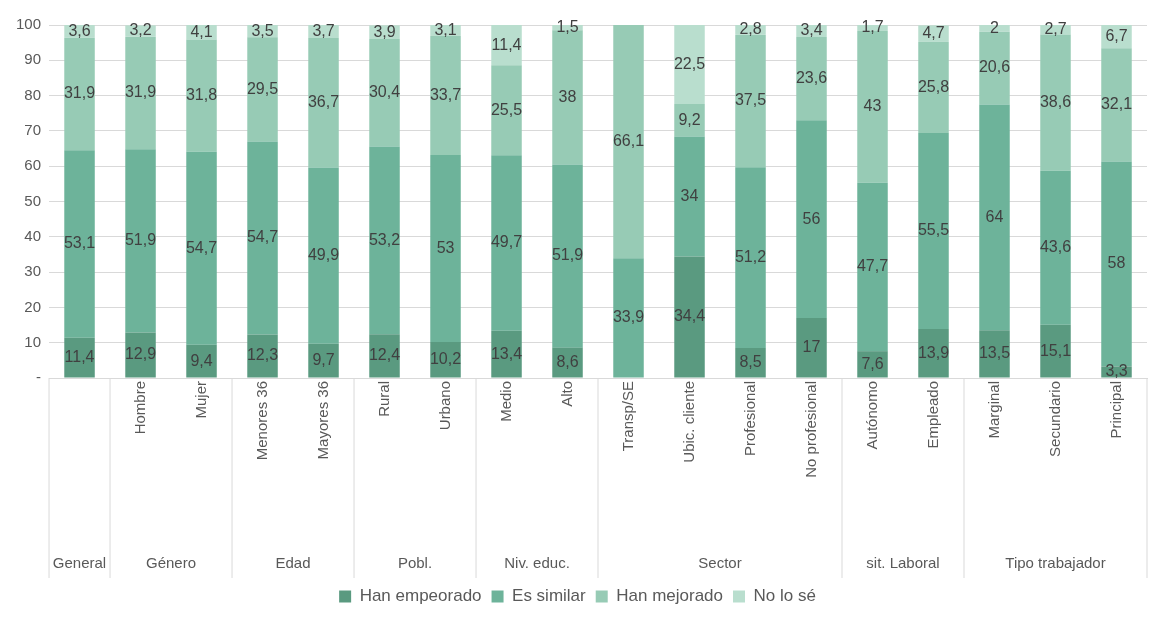 This screenshot has height=623, width=1165. What do you see at coordinates (262, 88) in the screenshot?
I see `data-label: 29,5` at bounding box center [262, 88].